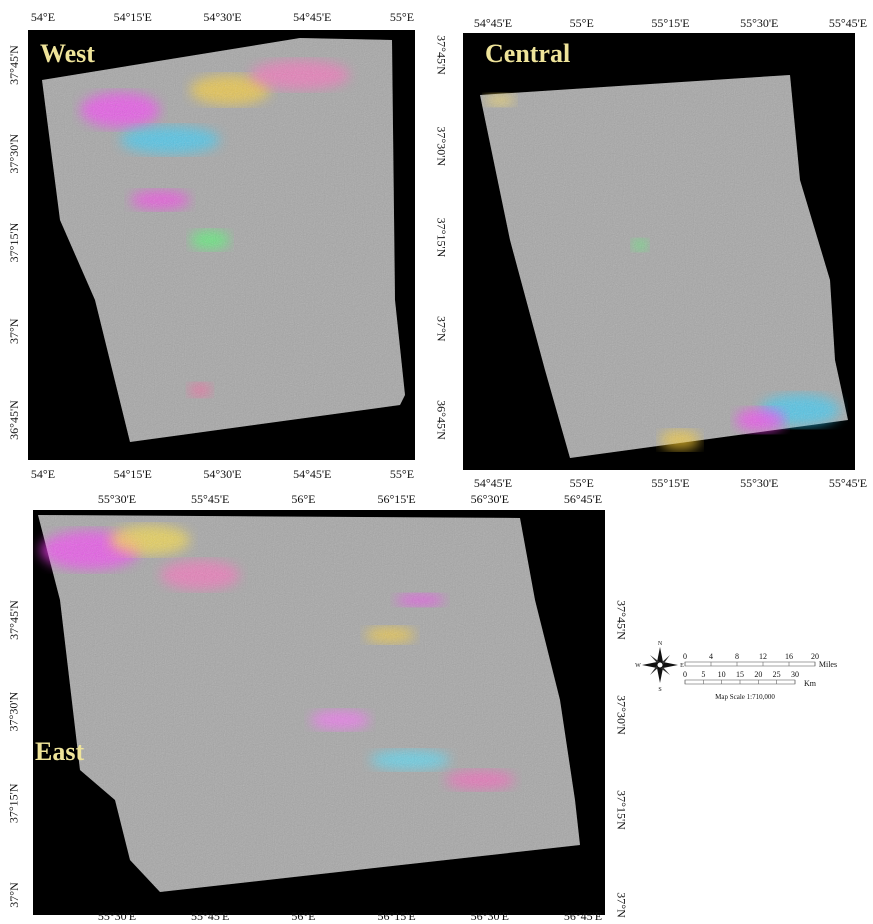 This screenshot has height=924, width=873. Describe the element at coordinates (660, 644) in the screenshot. I see `compass-n: N` at that location.